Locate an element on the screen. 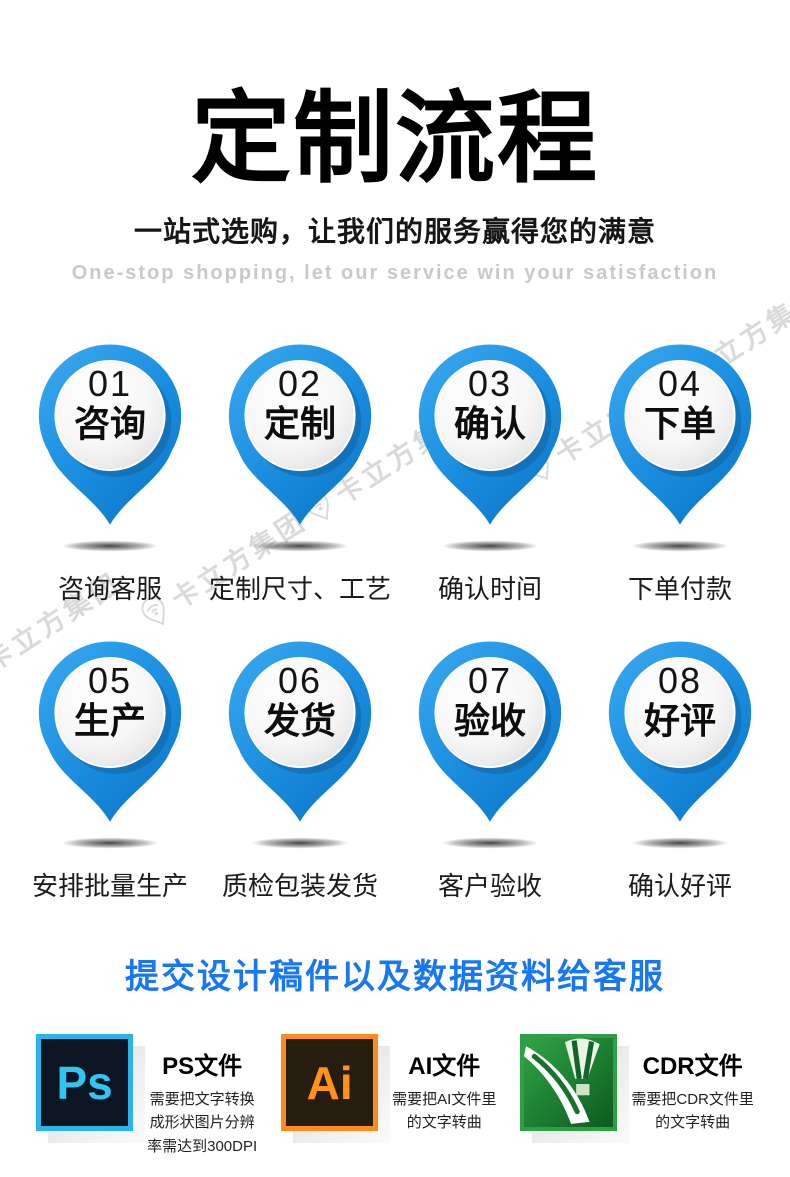  coreldraw-icon is located at coordinates (575, 1088).